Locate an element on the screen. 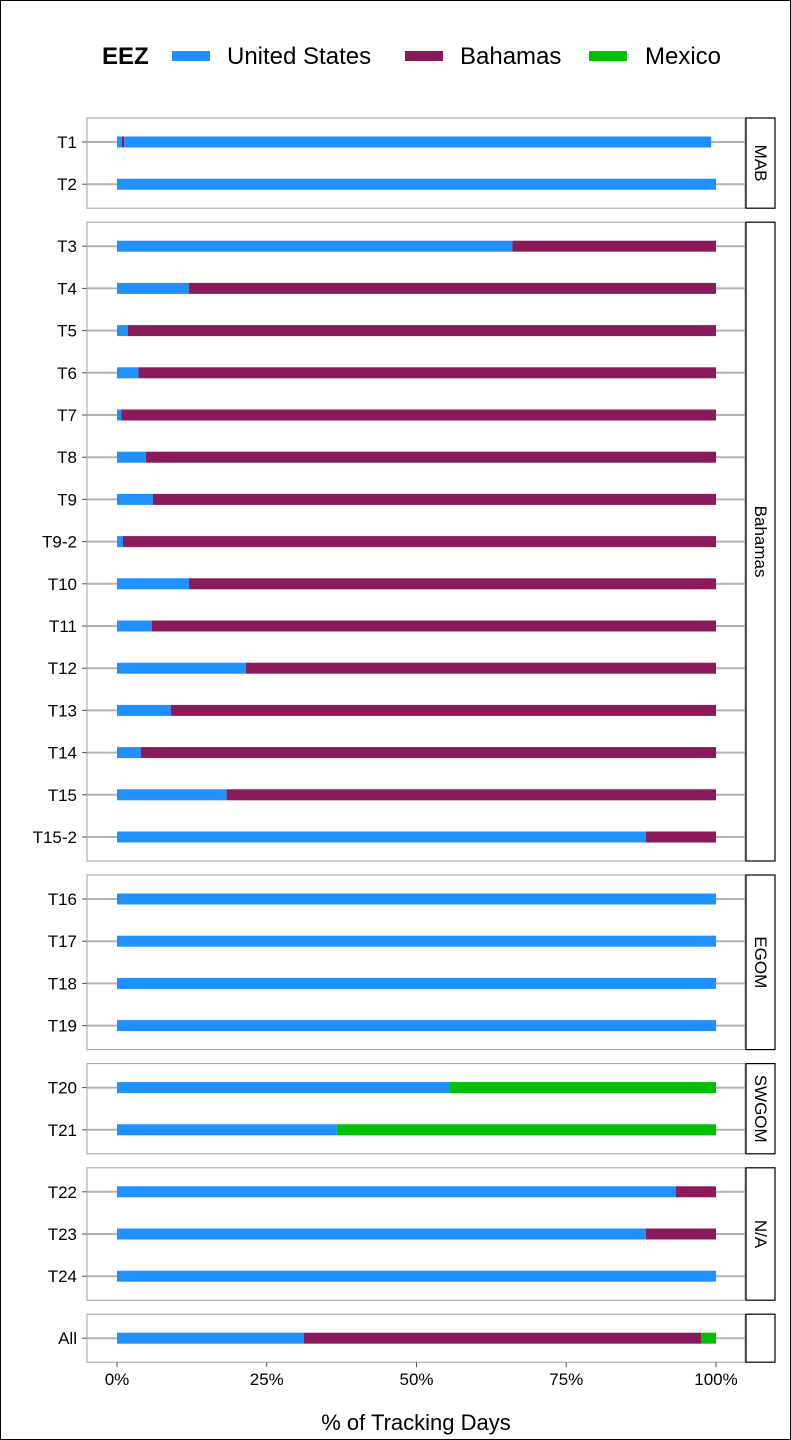  row-label: T23 is located at coordinates (62, 1234).